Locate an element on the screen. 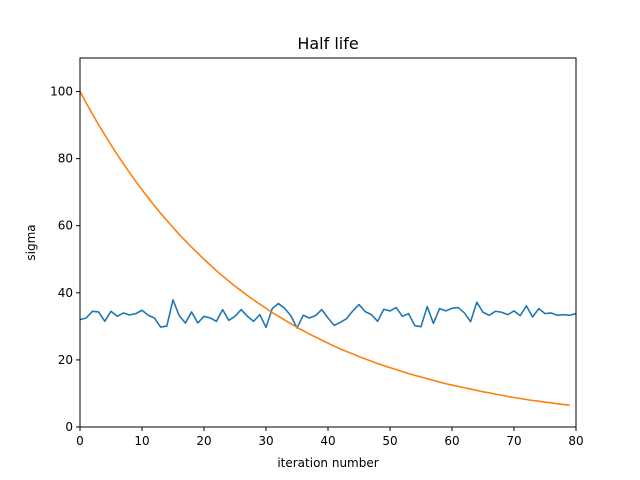 The height and width of the screenshot is (480, 640). y-tick-label: 80 is located at coordinates (65, 159).